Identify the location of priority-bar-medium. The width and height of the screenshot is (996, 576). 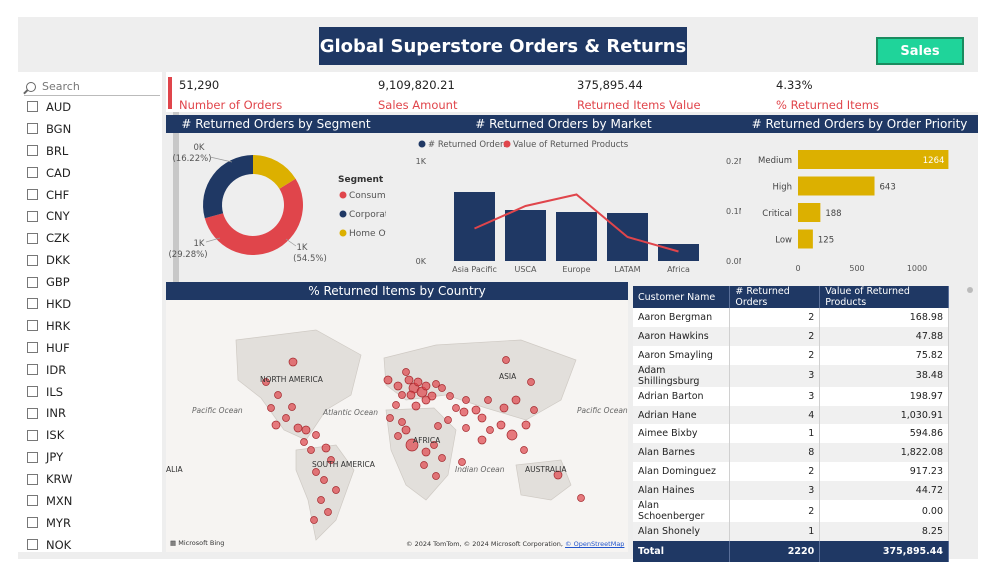
(873, 159).